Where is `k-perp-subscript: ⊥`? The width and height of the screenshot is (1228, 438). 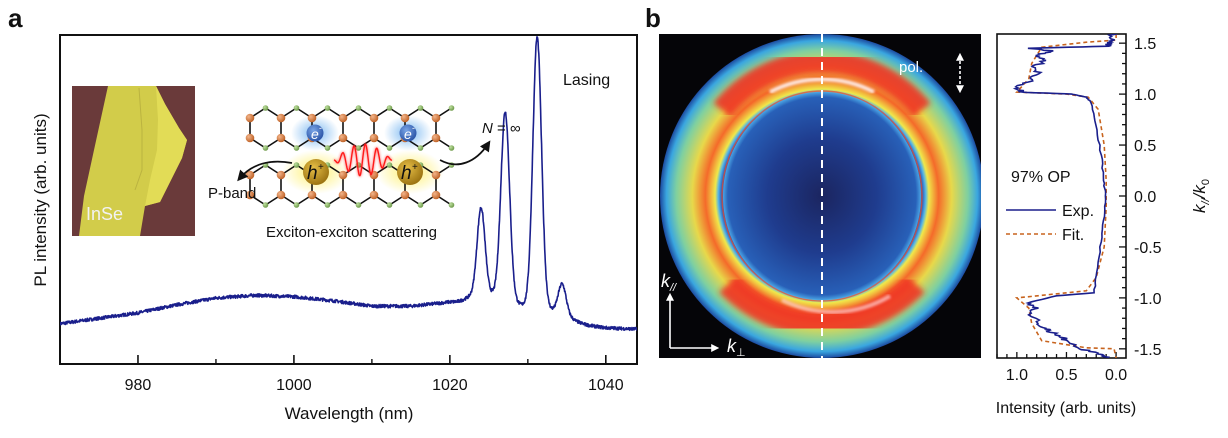 k-perp-subscript: ⊥ is located at coordinates (741, 353).